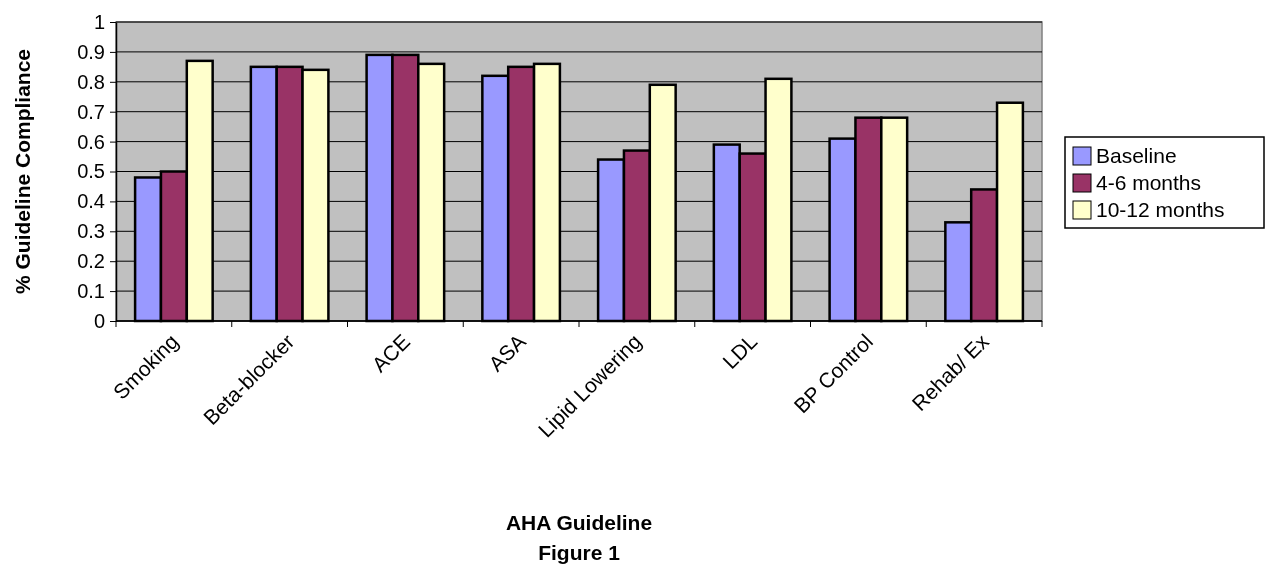 The height and width of the screenshot is (572, 1266). What do you see at coordinates (99, 21) in the screenshot?
I see `y-tick-label: 1` at bounding box center [99, 21].